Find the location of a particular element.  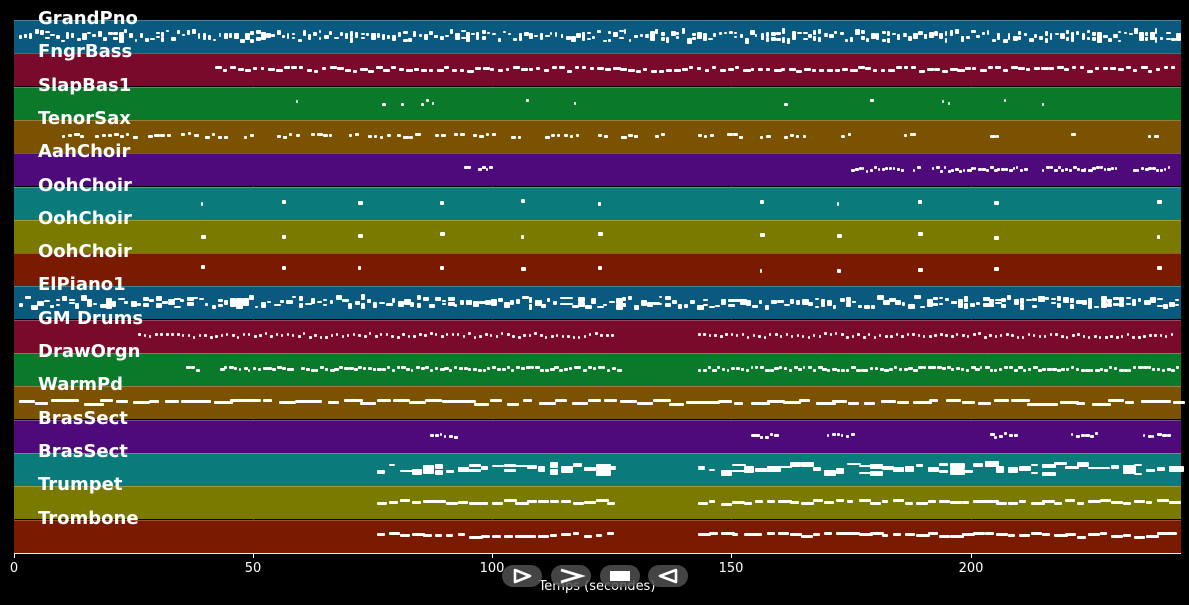

fast-forward-button is located at coordinates (571, 576).